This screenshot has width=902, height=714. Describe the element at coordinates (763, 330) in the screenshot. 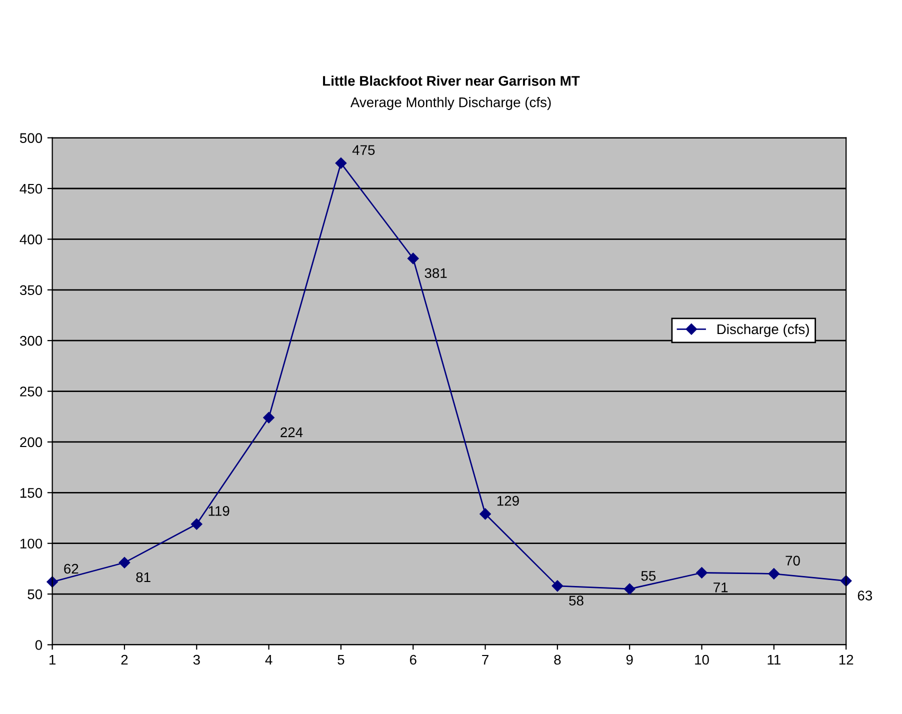

I see `legend-label: Discharge (cfs)` at that location.